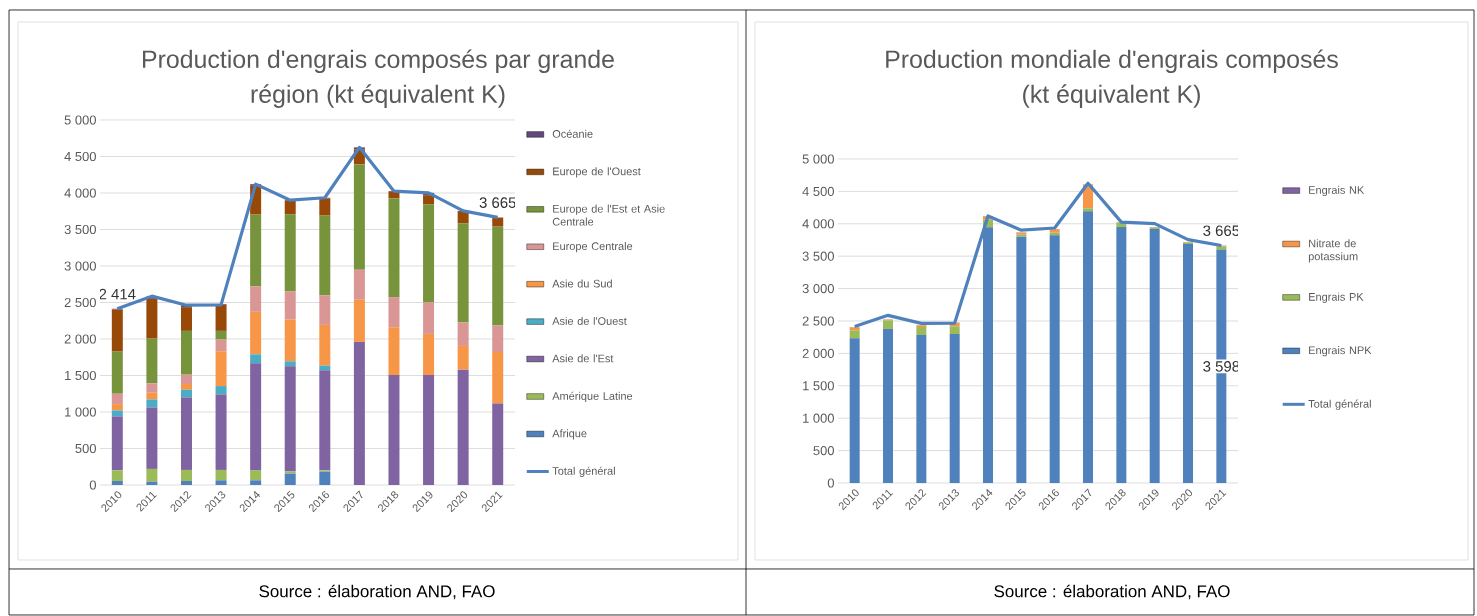 The width and height of the screenshot is (1477, 616). I want to click on legend-label: Engrais NK, so click(1337, 191).